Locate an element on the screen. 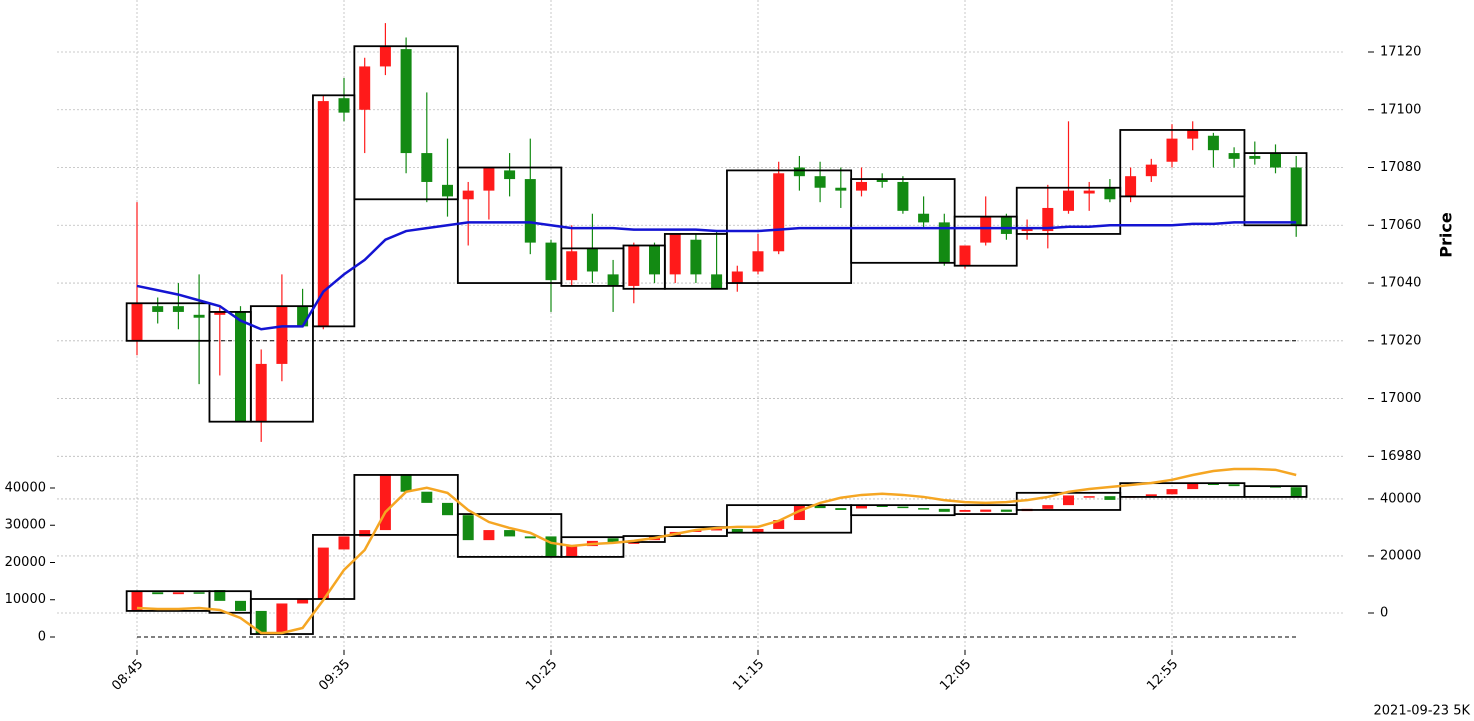  chart-note: 2021-09-23 5K is located at coordinates (1422, 711).